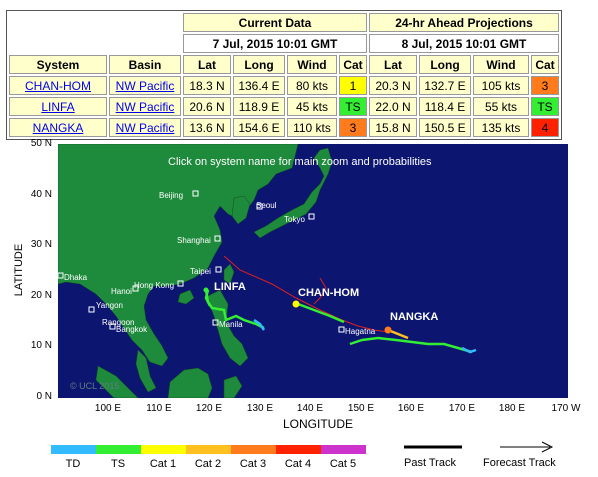  I want to click on system-cell: LINFA, so click(58, 106).